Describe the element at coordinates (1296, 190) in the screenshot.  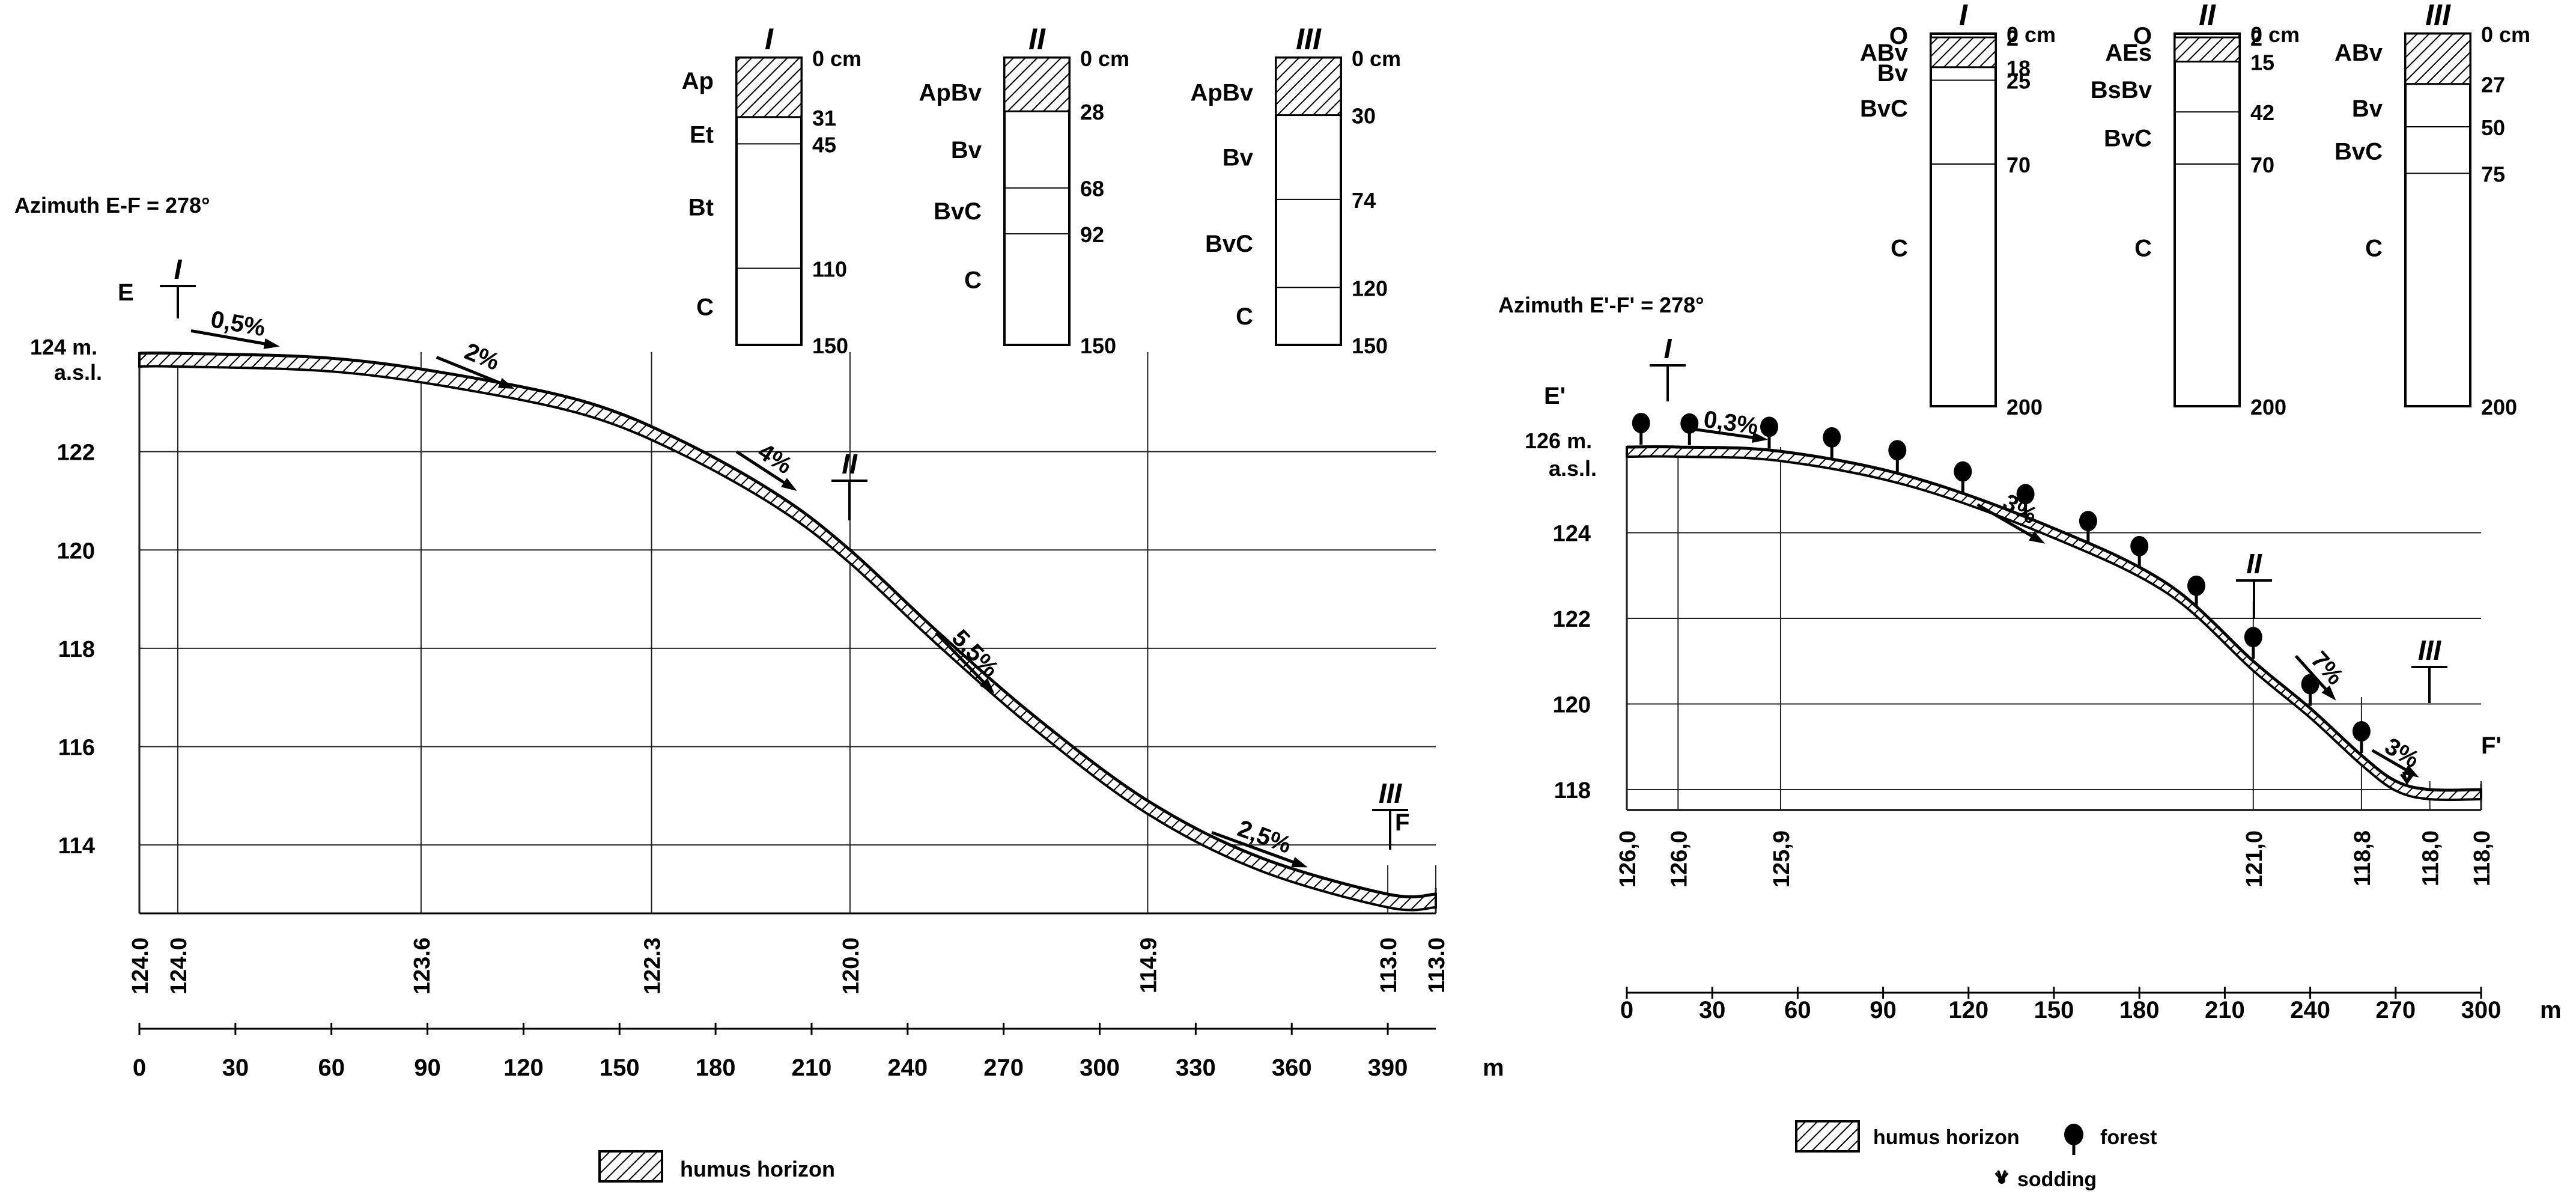
I see `soil-profile-III: 0 cm 30 74 120 150 ApBv Bv BvC C III` at that location.